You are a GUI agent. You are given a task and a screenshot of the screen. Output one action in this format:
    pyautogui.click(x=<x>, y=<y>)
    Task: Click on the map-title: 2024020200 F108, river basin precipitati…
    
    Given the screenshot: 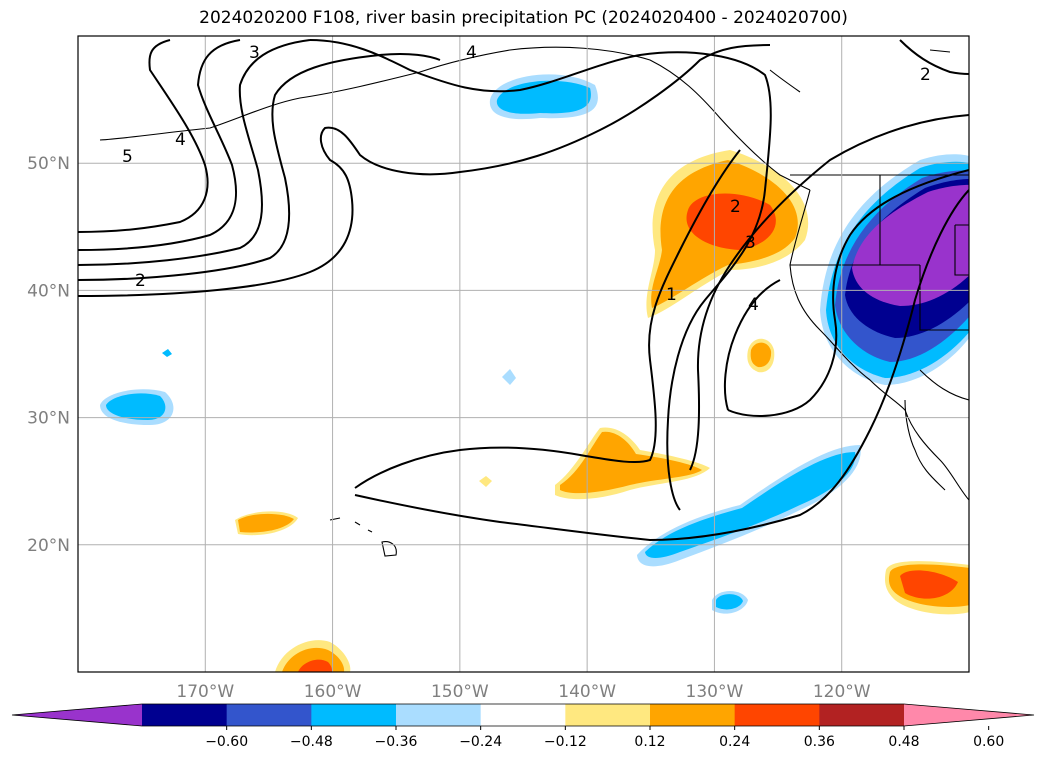 What is the action you would take?
    pyautogui.click(x=523, y=18)
    